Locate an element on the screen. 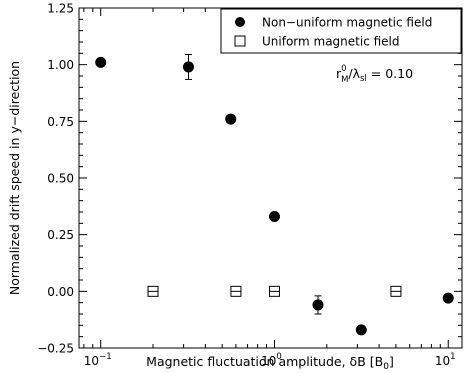  x-axis-label-subscript: 0 is located at coordinates (386, 367).